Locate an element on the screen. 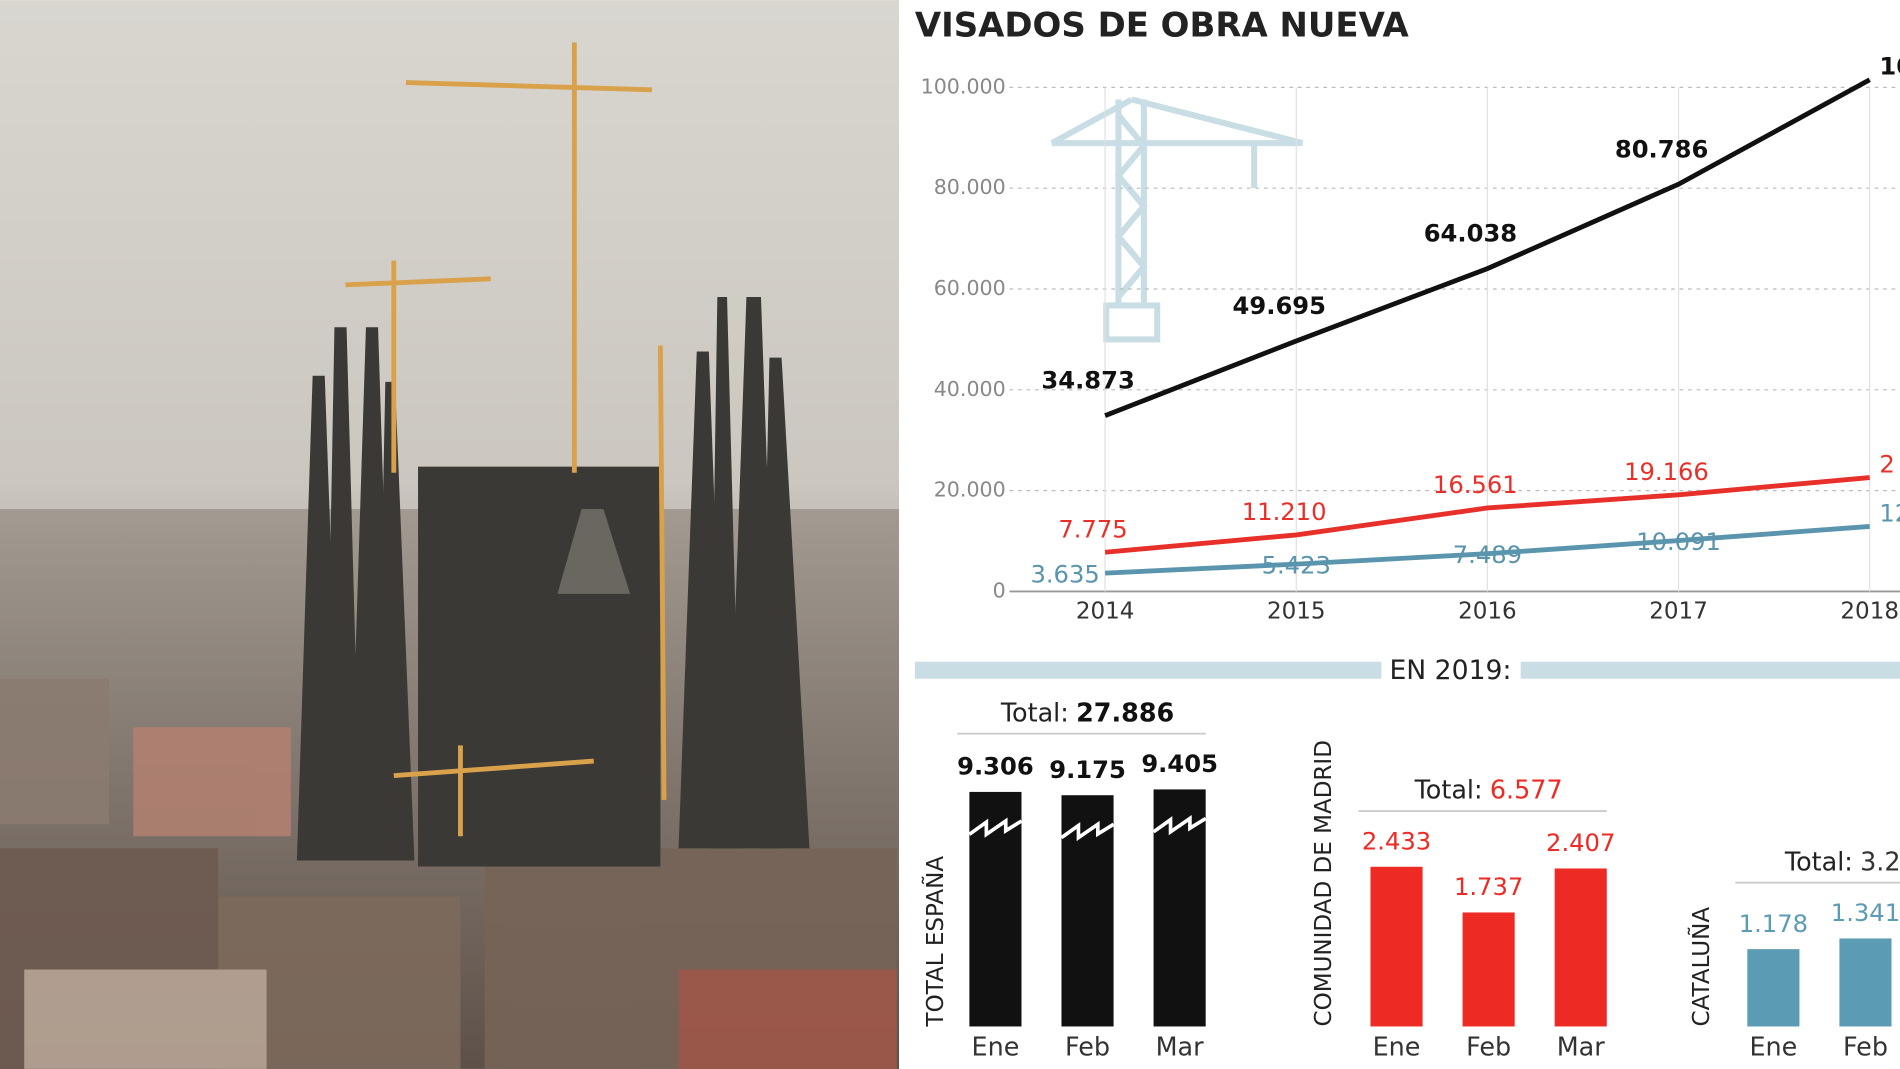 The width and height of the screenshot is (1900, 1069). total: Total: 3.2 is located at coordinates (1842, 861).